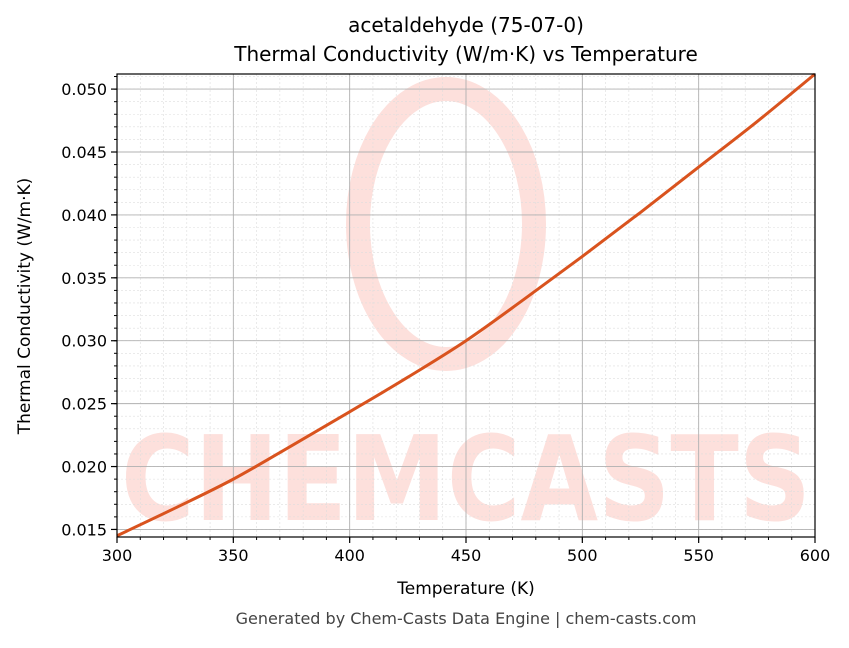  Describe the element at coordinates (84, 404) in the screenshot. I see `y-tick-label: 0.025` at that location.